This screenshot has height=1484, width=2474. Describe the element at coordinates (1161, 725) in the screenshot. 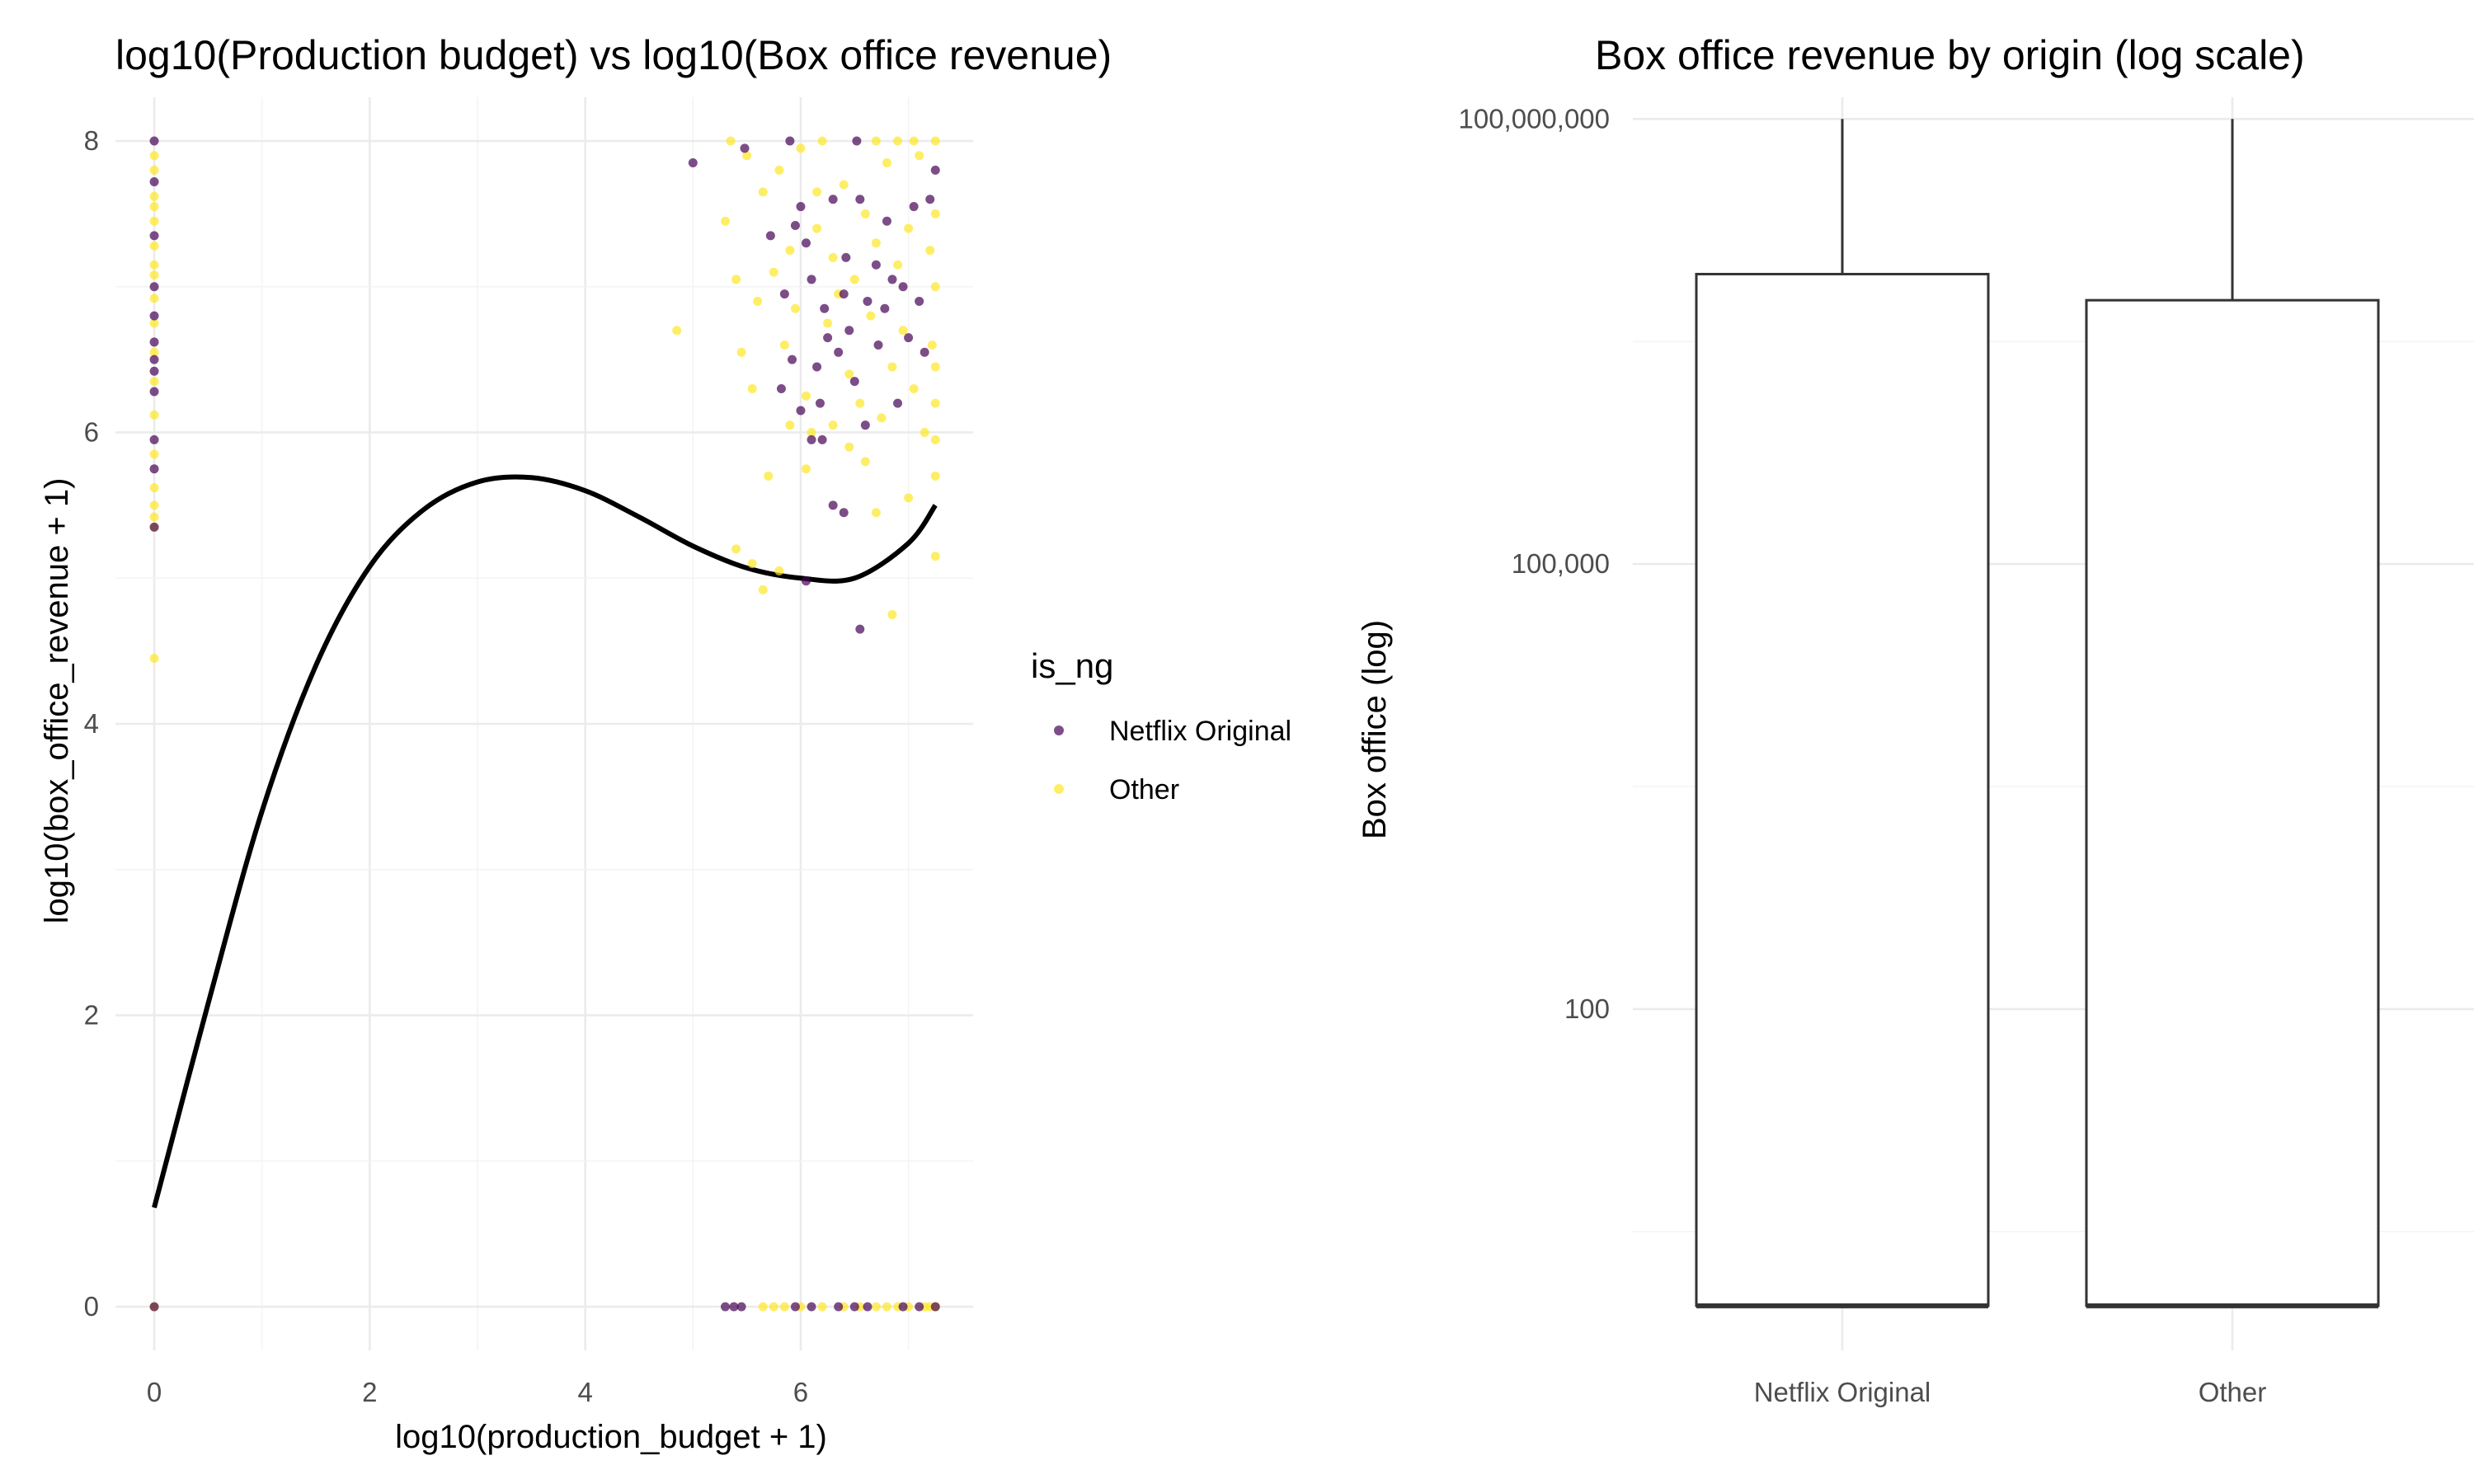

I see `legend: is_ng Netflix Original Other` at that location.